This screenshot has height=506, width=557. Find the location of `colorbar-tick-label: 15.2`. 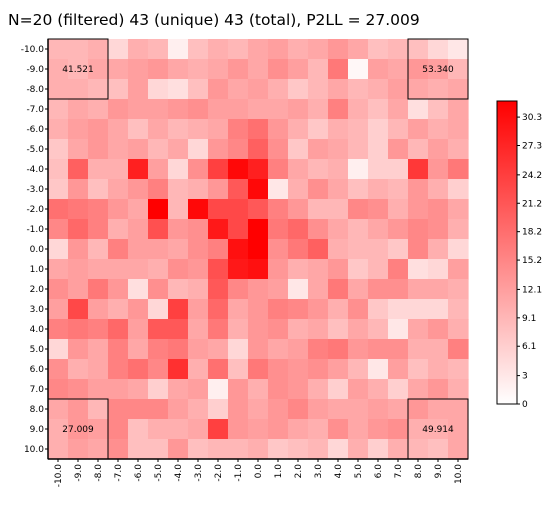

colorbar-tick-label: 15.2 is located at coordinates (532, 261).